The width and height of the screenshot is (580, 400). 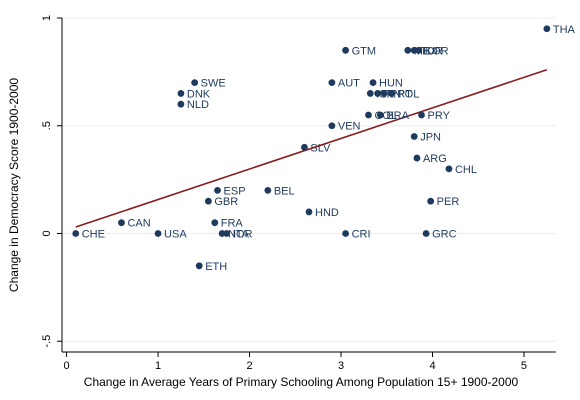 What do you see at coordinates (268, 190) in the screenshot?
I see `data-point-bel` at bounding box center [268, 190].